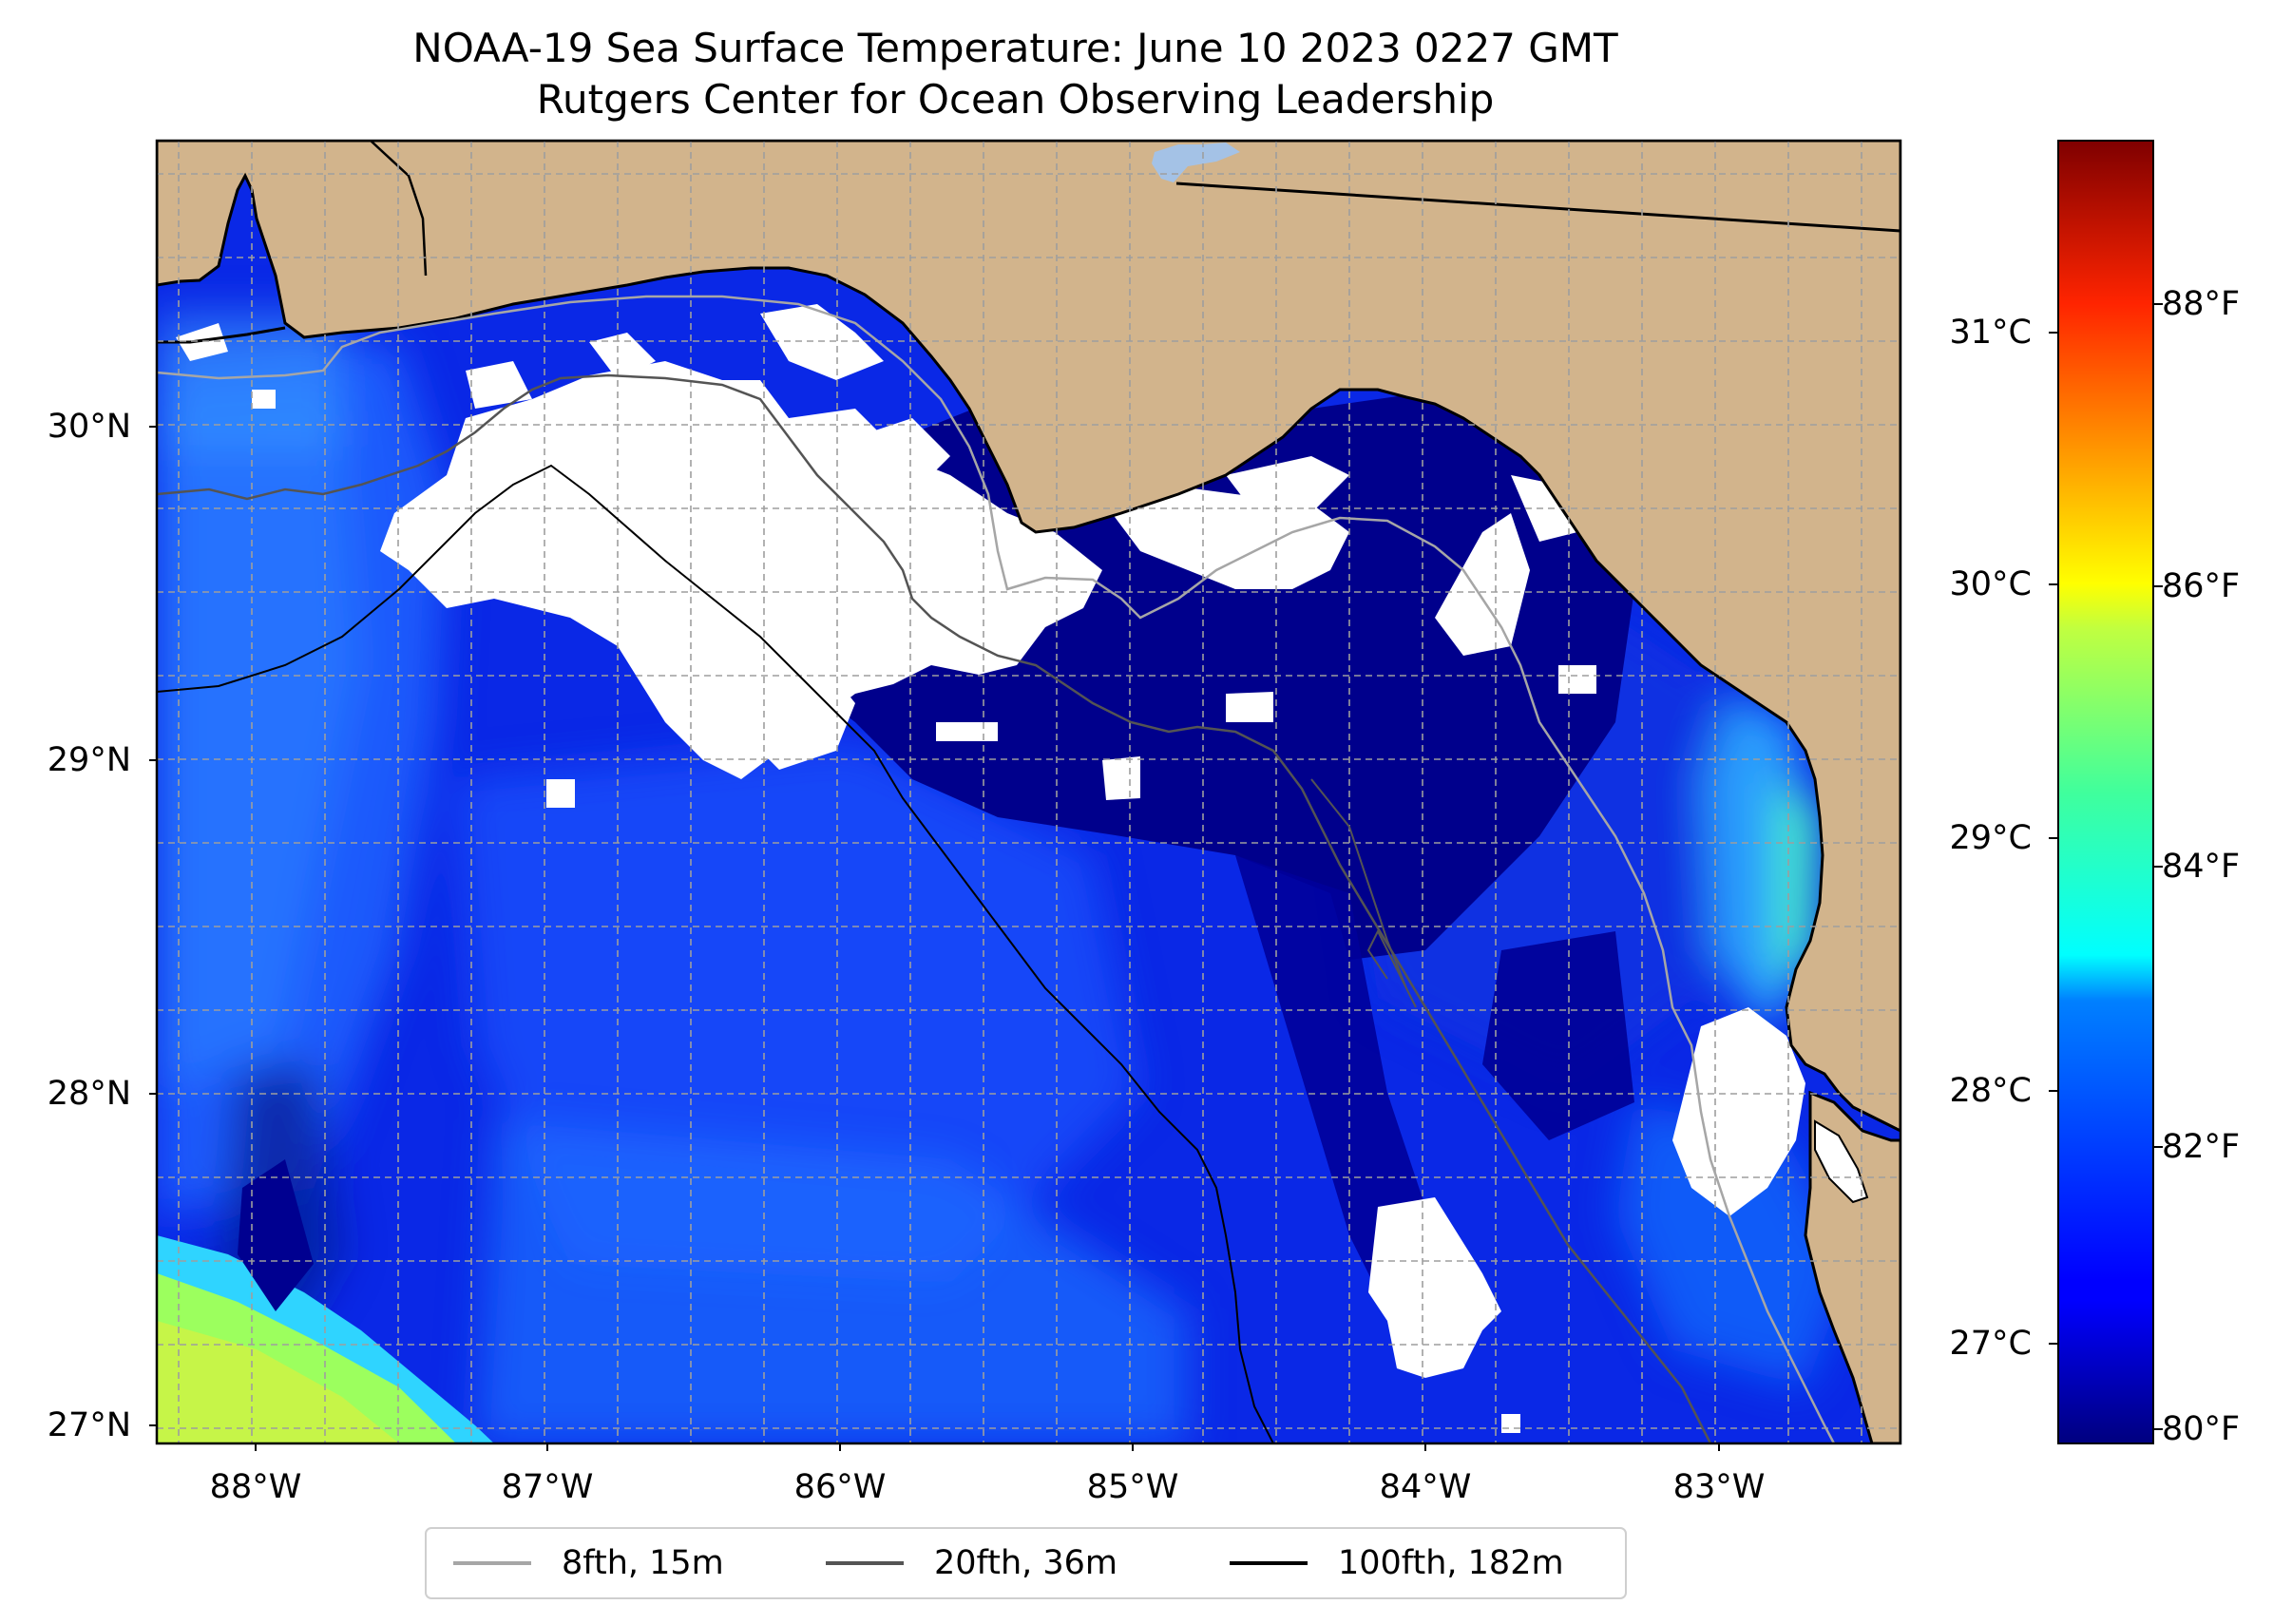 The width and height of the screenshot is (2292, 1624). What do you see at coordinates (2201, 1147) in the screenshot?
I see `colorbar-fahrenheit-label: 82°F` at bounding box center [2201, 1147].